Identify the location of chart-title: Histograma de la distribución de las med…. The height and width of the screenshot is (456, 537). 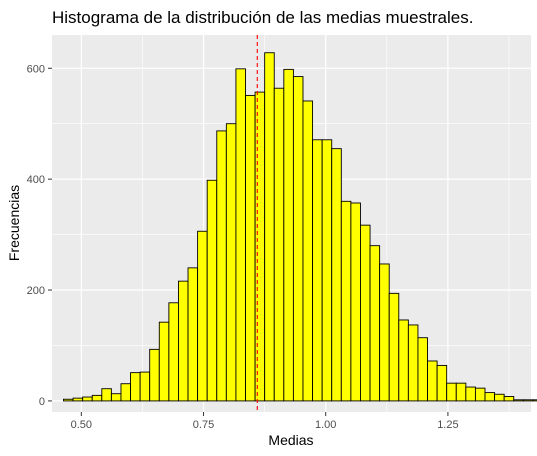
(262, 17).